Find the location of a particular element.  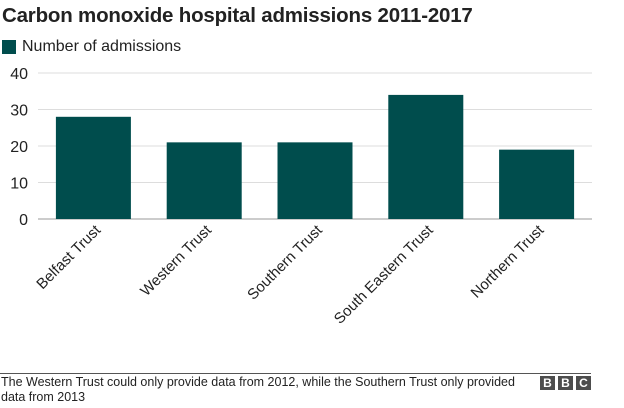

x-tick-label: South Eastern Trust is located at coordinates (384, 274).